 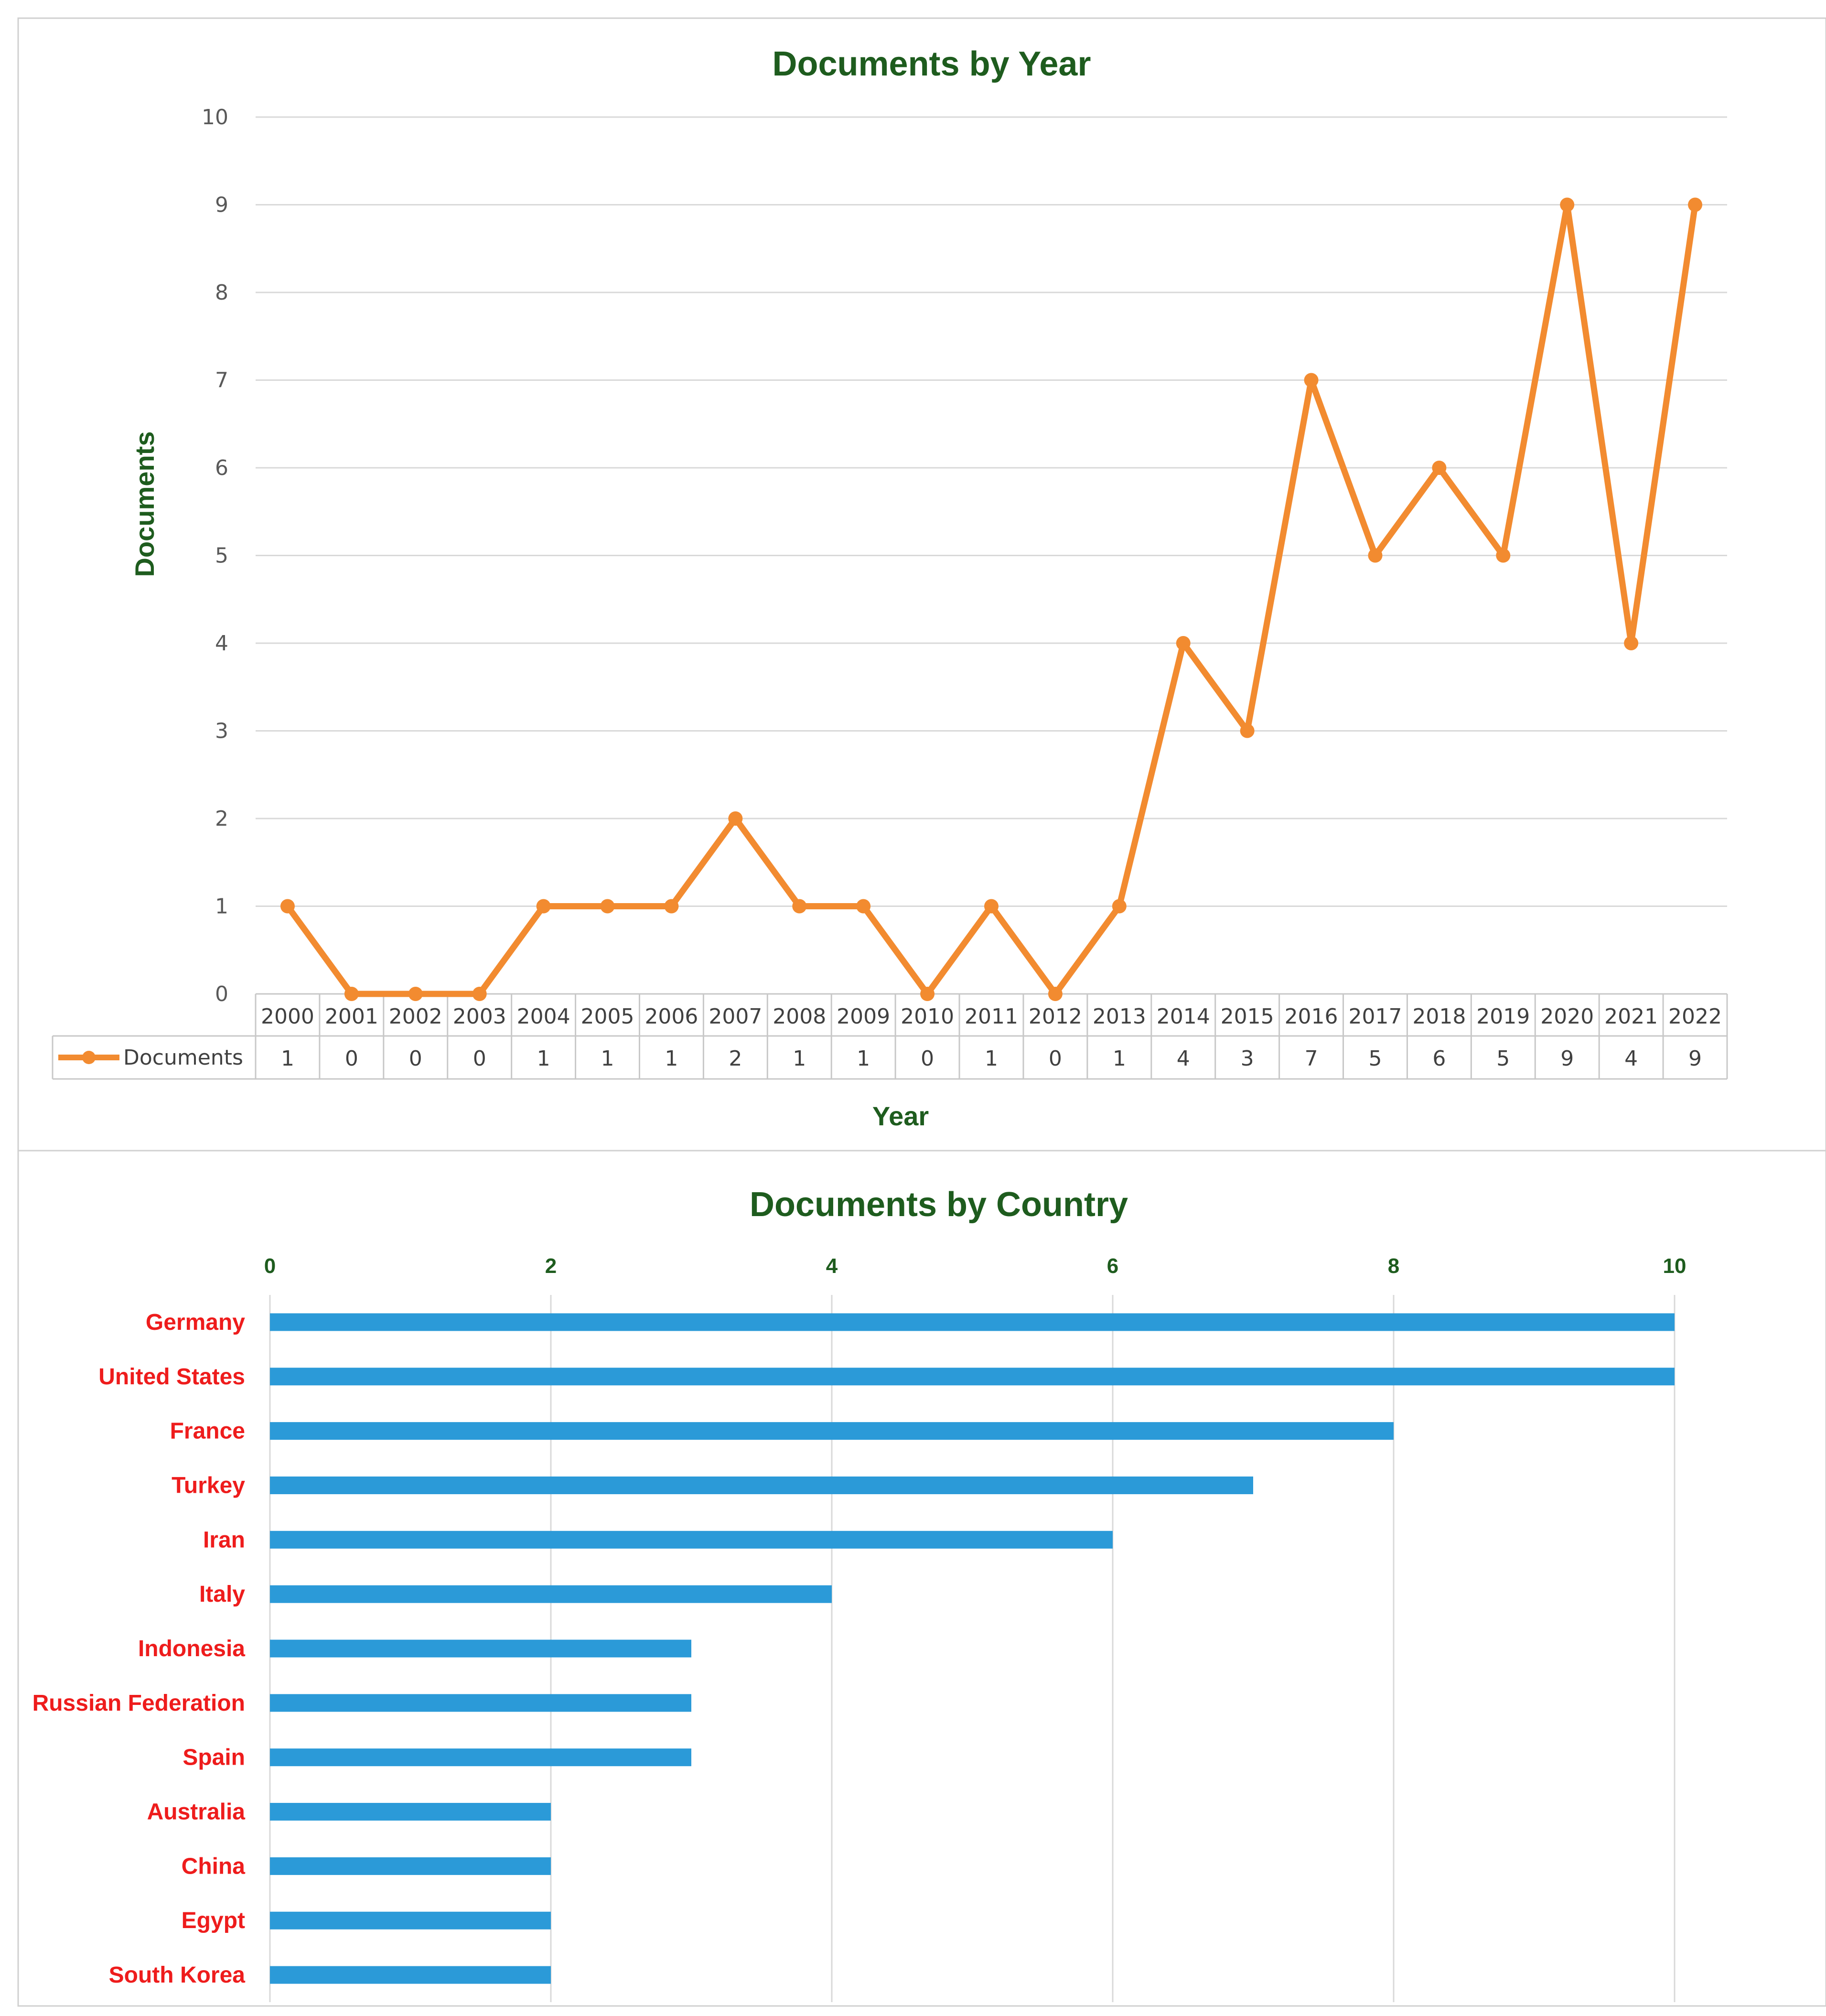 I want to click on table-value-2005: 1, so click(x=607, y=1058).